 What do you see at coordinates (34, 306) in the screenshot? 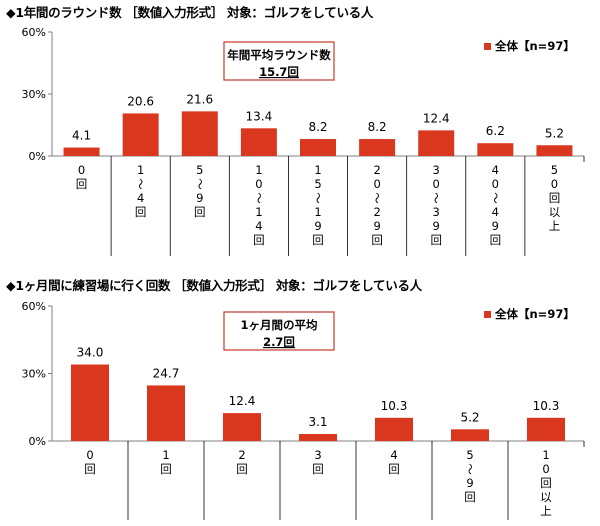
I see `chart2-y-tick-label: 60%` at bounding box center [34, 306].